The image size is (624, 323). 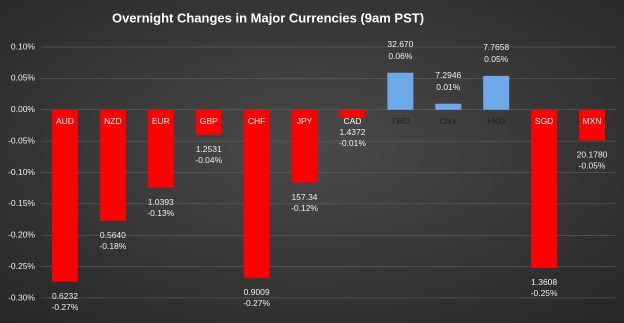 What do you see at coordinates (23, 46) in the screenshot?
I see `y-tick-label: 0.10%` at bounding box center [23, 46].